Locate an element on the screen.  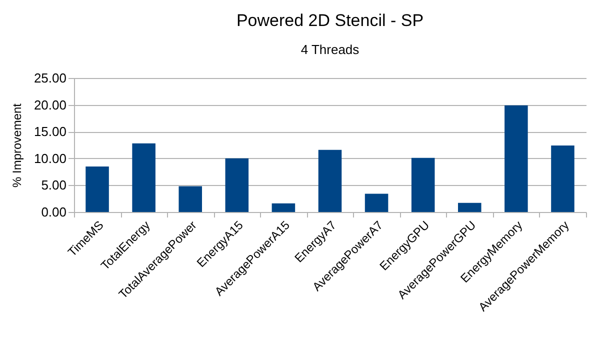
y-tick-label: 15.00 is located at coordinates (50, 132).